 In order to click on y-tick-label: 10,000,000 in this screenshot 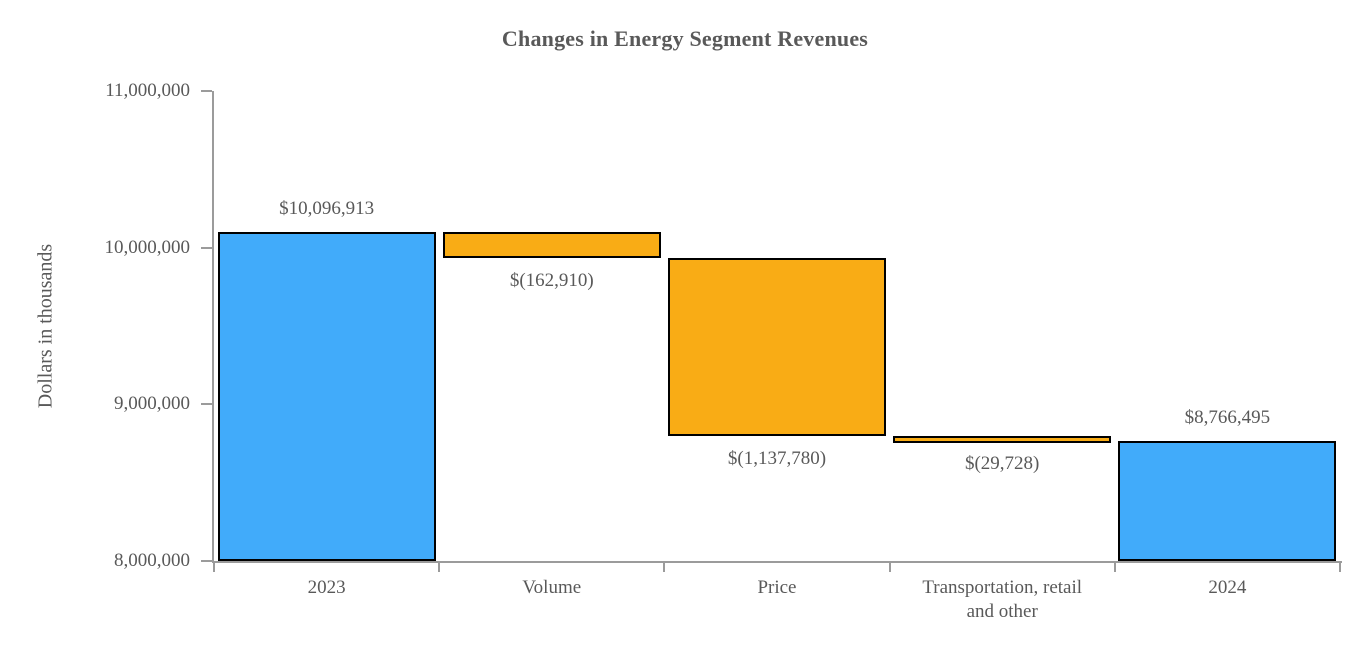, I will do `click(147, 247)`.